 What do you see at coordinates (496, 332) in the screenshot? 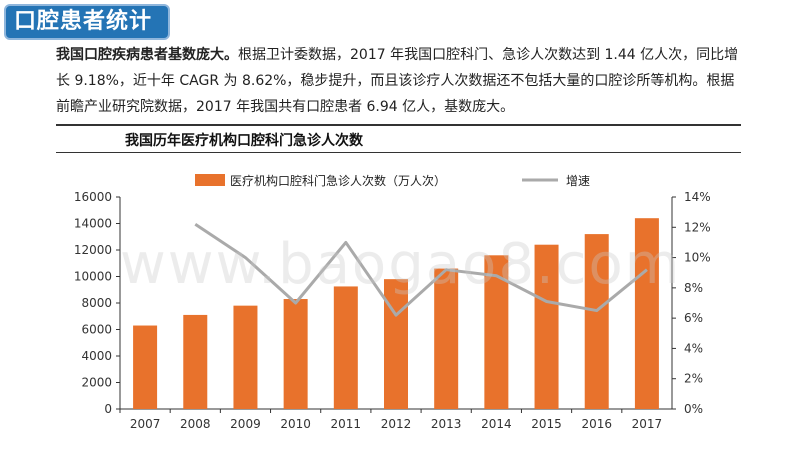
I see `bar-2014` at bounding box center [496, 332].